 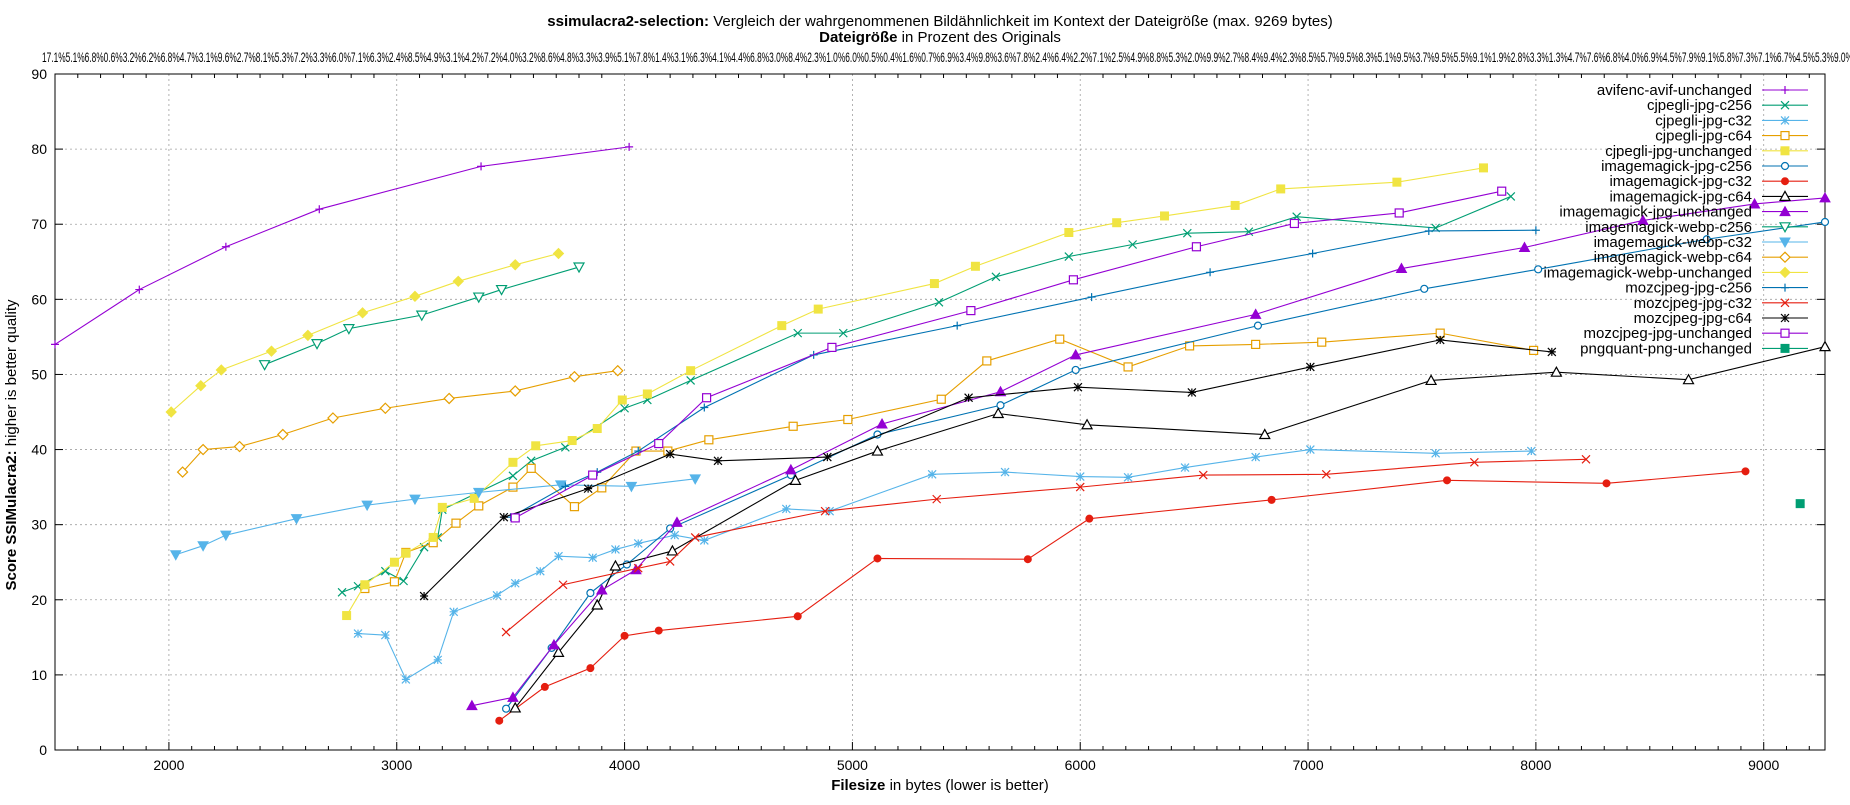 What do you see at coordinates (1693, 303) in the screenshot?
I see `legend-label: mozcjpeg-jpg-c32` at bounding box center [1693, 303].